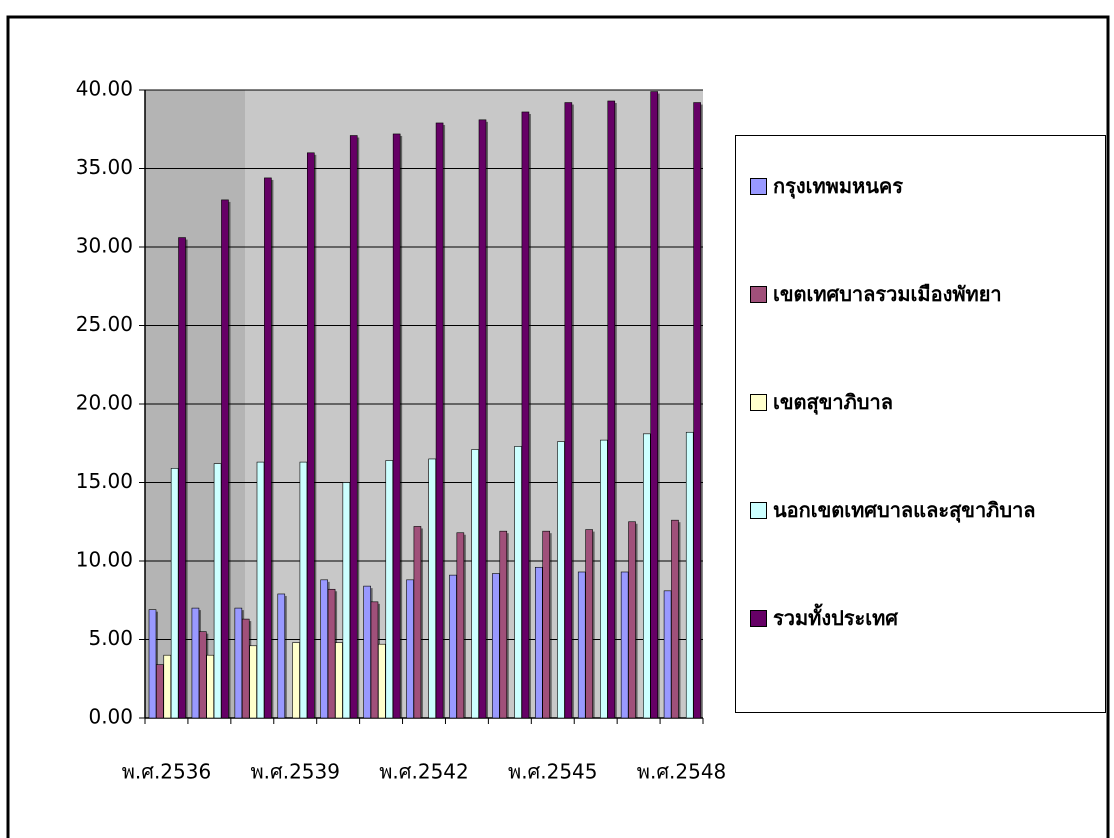 Image resolution: width=1114 pixels, height=838 pixels. I want to click on x-tick-label: พ.ศ.2548, so click(682, 772).